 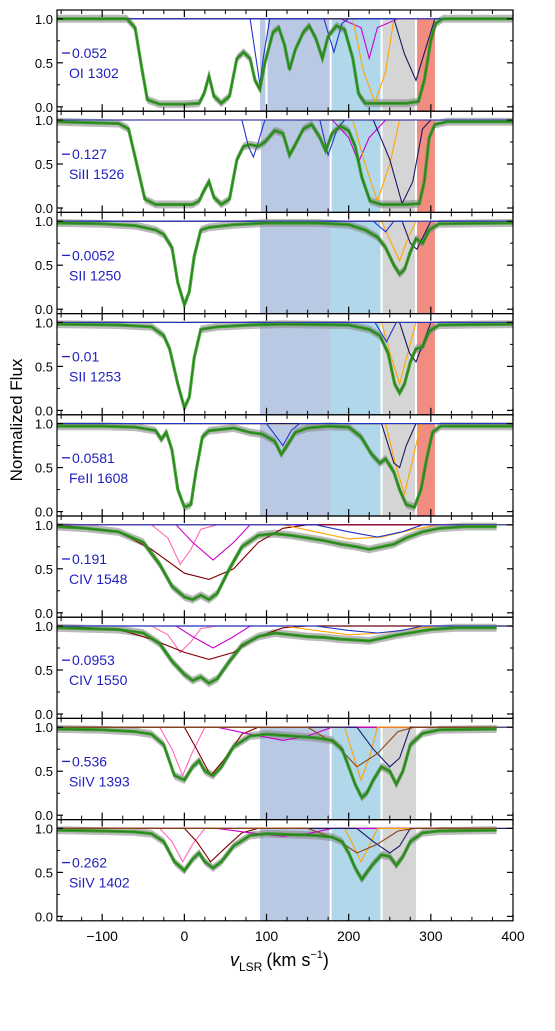 What do you see at coordinates (349, 936) in the screenshot?
I see `x-tick-label: 200` at bounding box center [349, 936].